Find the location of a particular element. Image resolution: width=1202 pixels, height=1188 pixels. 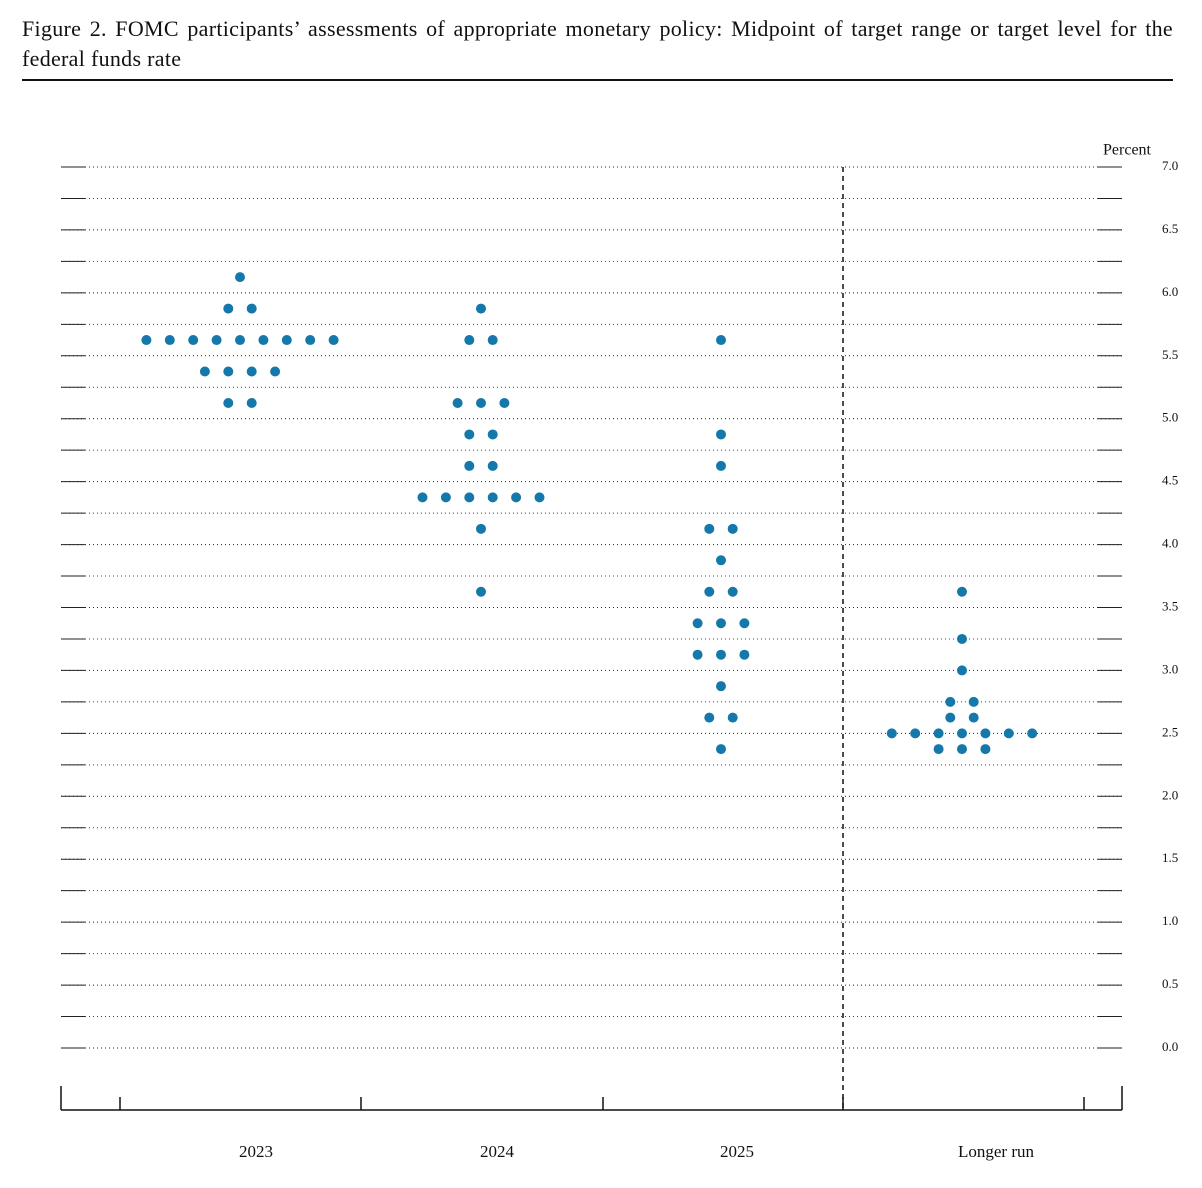

y-tick-label: 1.0 is located at coordinates (1170, 920).